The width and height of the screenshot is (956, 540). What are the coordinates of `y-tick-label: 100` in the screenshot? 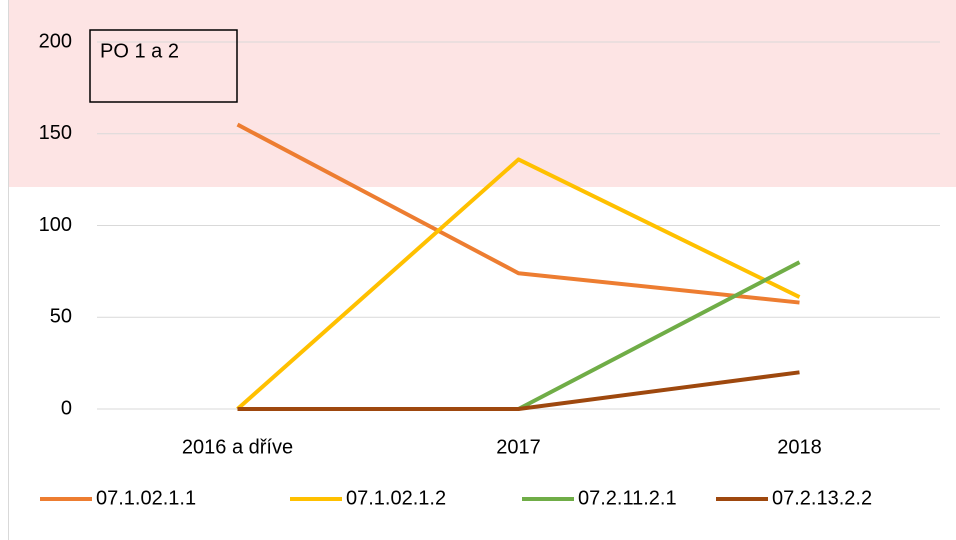 It's located at (55, 225).